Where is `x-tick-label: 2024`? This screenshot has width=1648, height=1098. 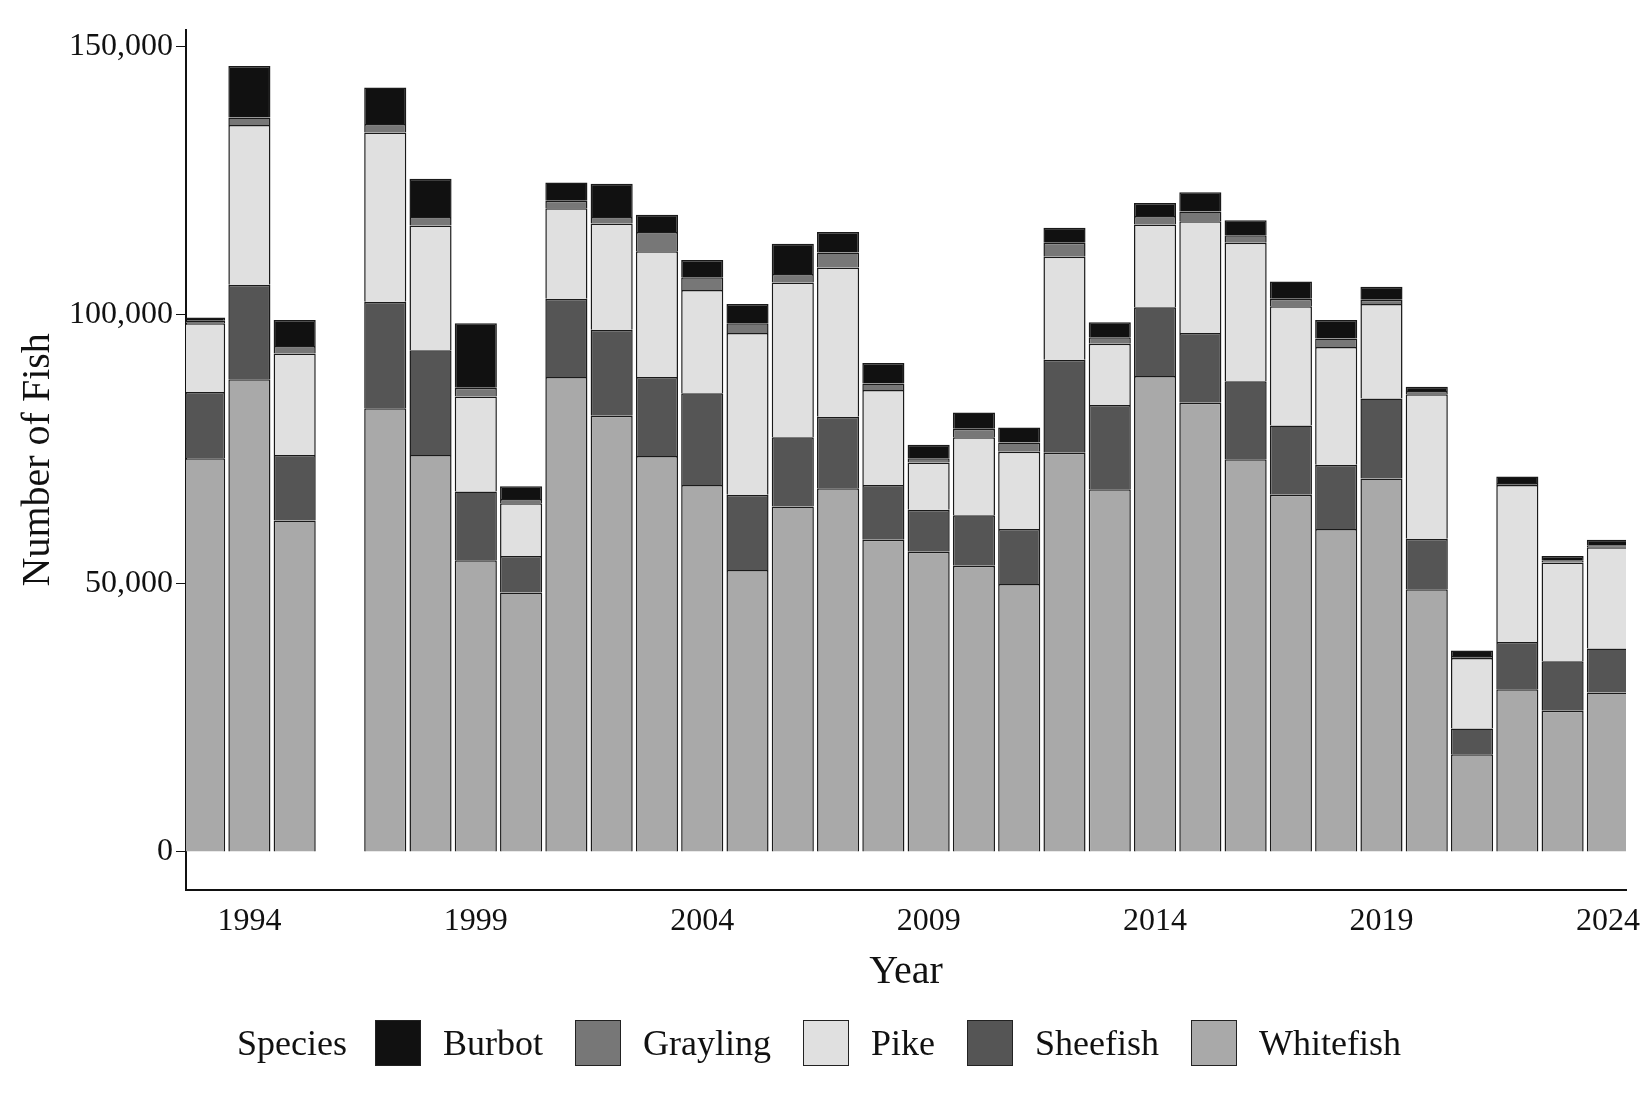
x-tick-label: 2024 is located at coordinates (1607, 919).